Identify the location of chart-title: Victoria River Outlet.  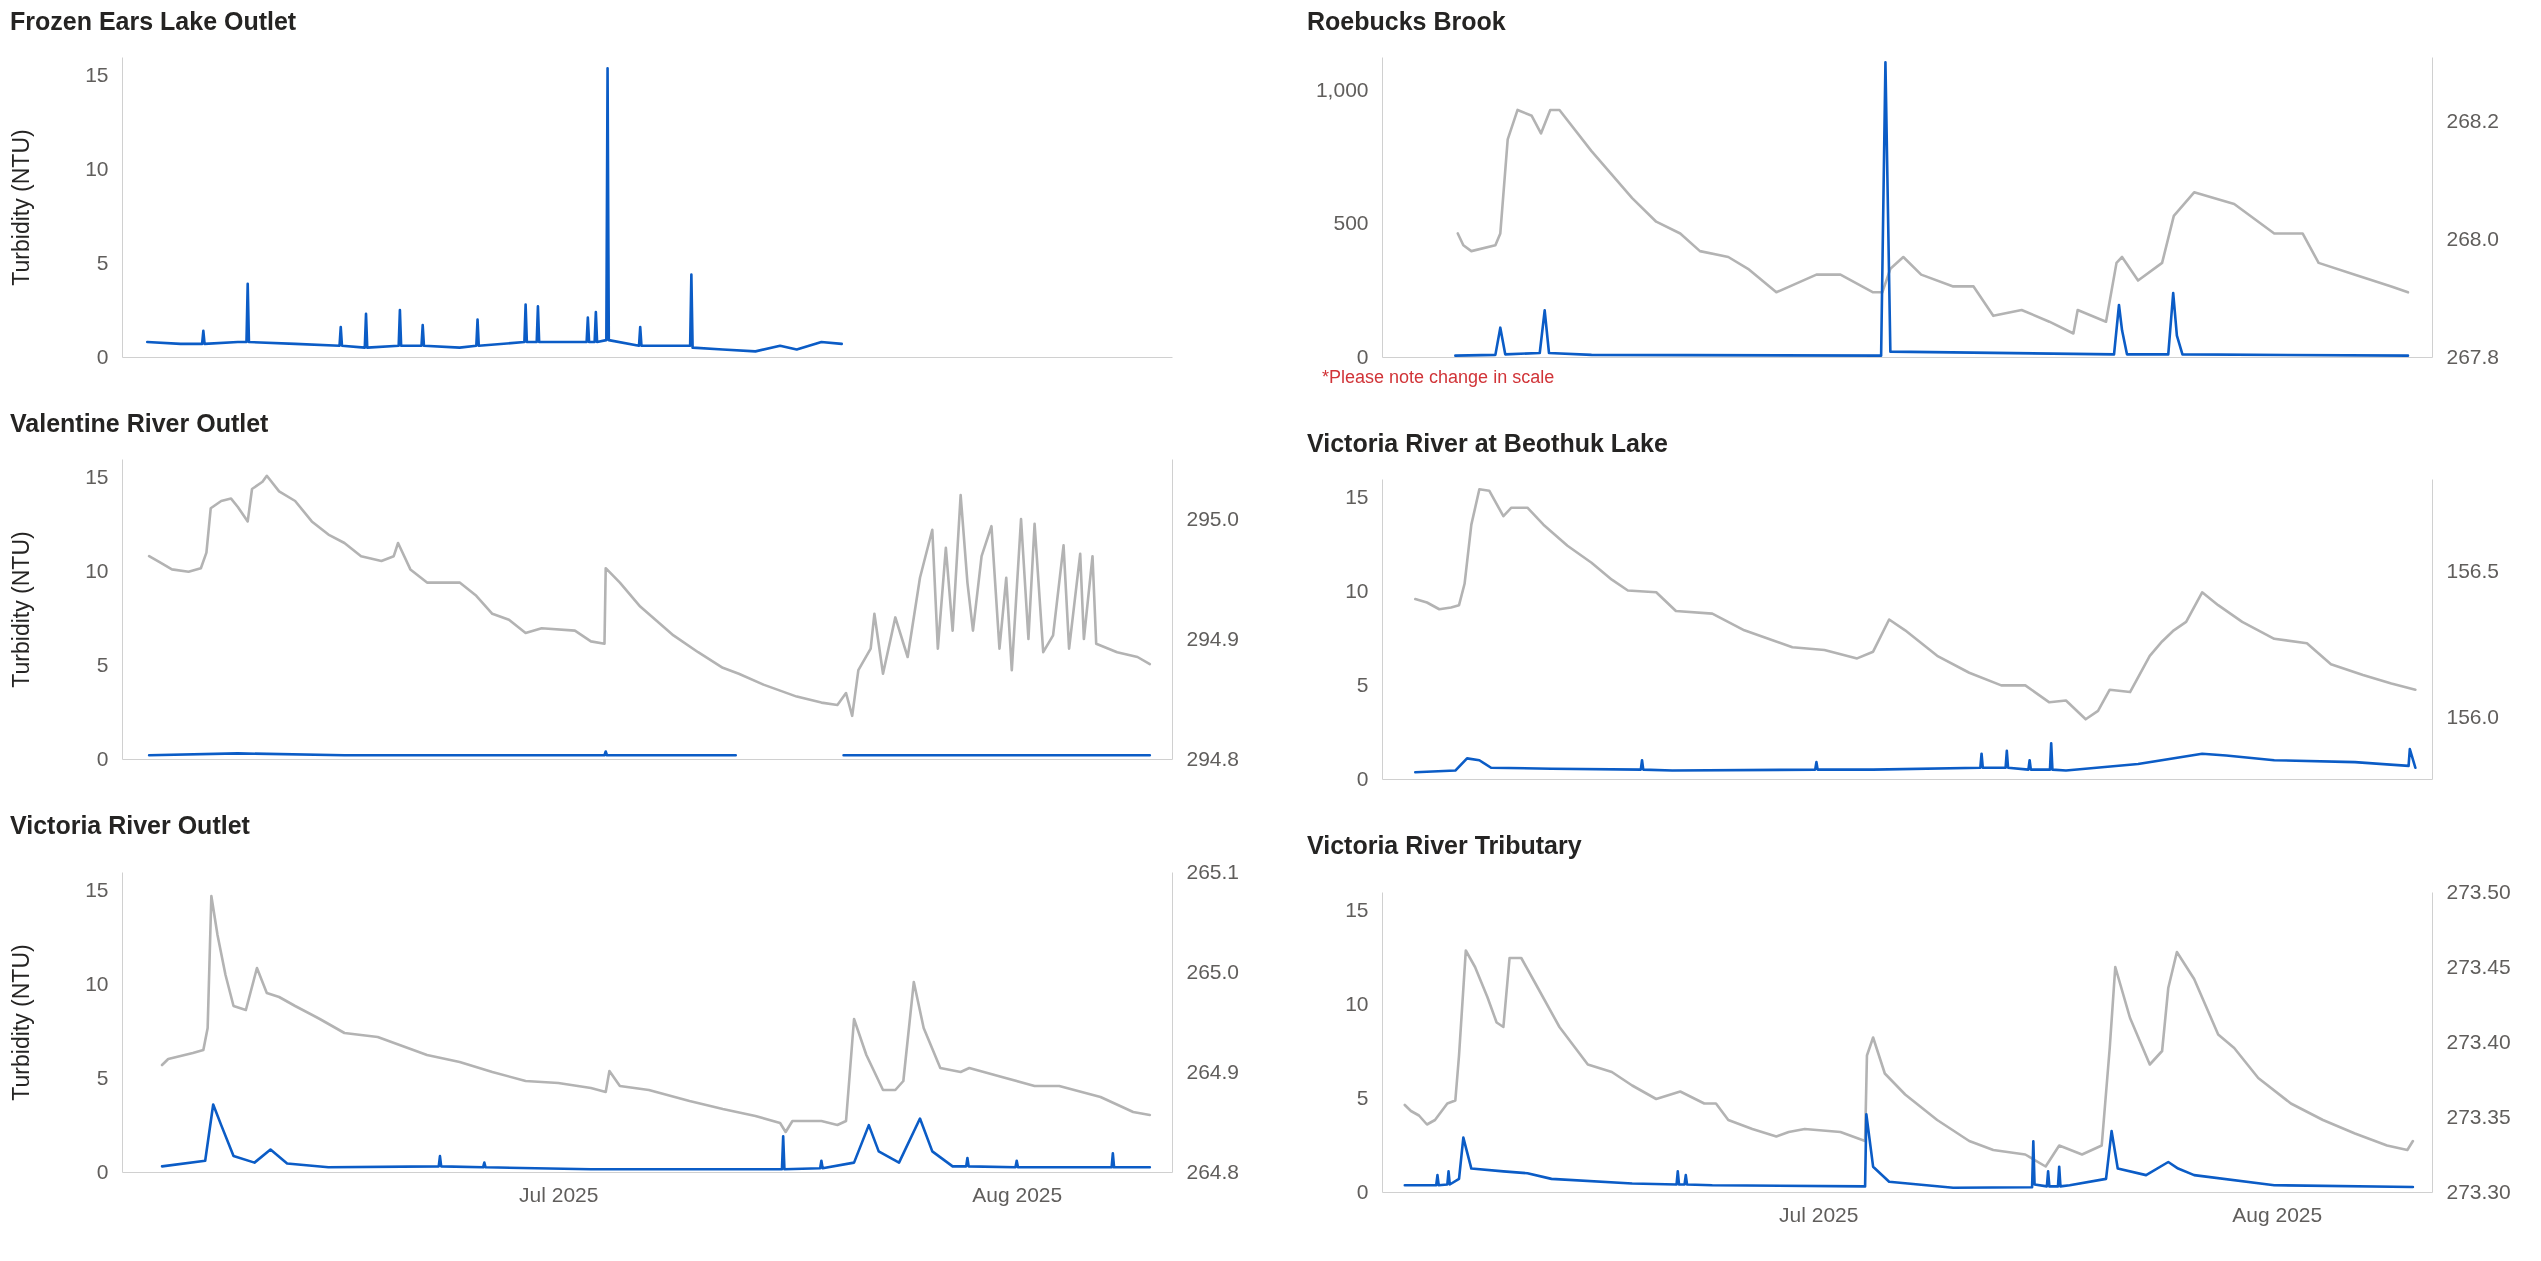
(130, 825).